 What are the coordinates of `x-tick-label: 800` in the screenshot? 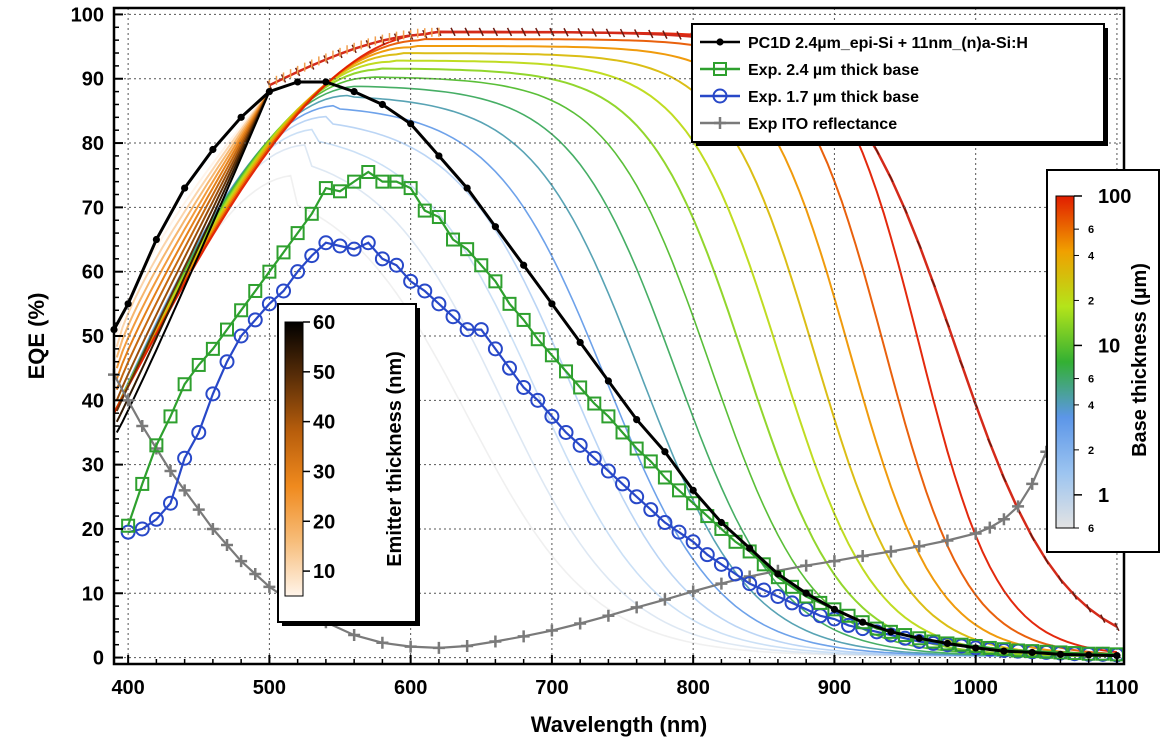 It's located at (692, 688).